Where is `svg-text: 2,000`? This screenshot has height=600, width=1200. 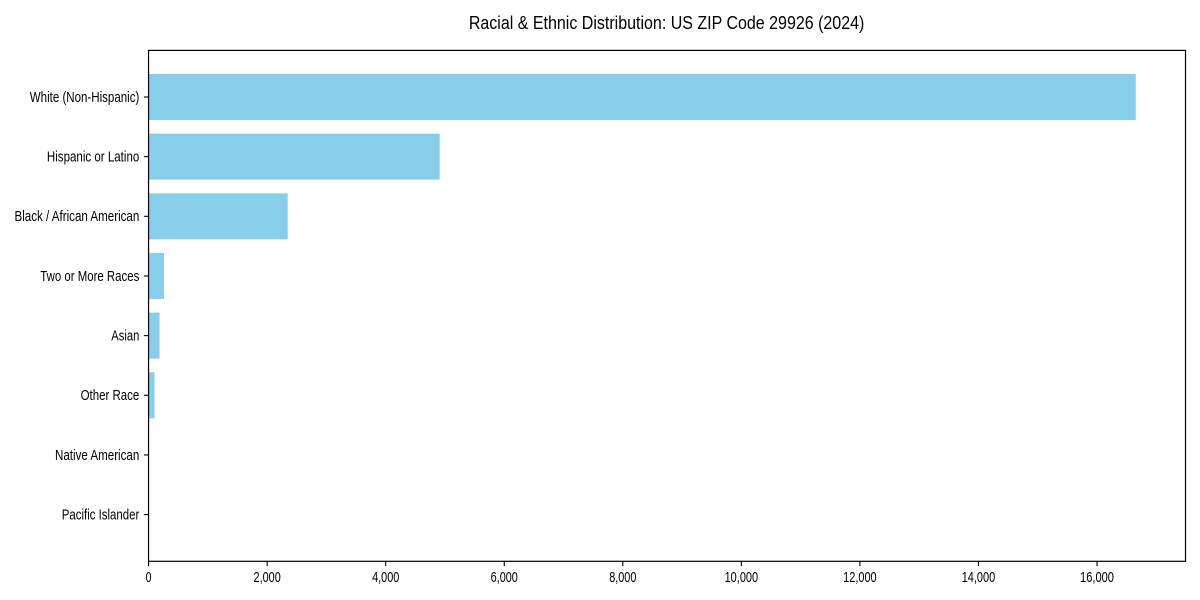
svg-text: 2,000 is located at coordinates (267, 577).